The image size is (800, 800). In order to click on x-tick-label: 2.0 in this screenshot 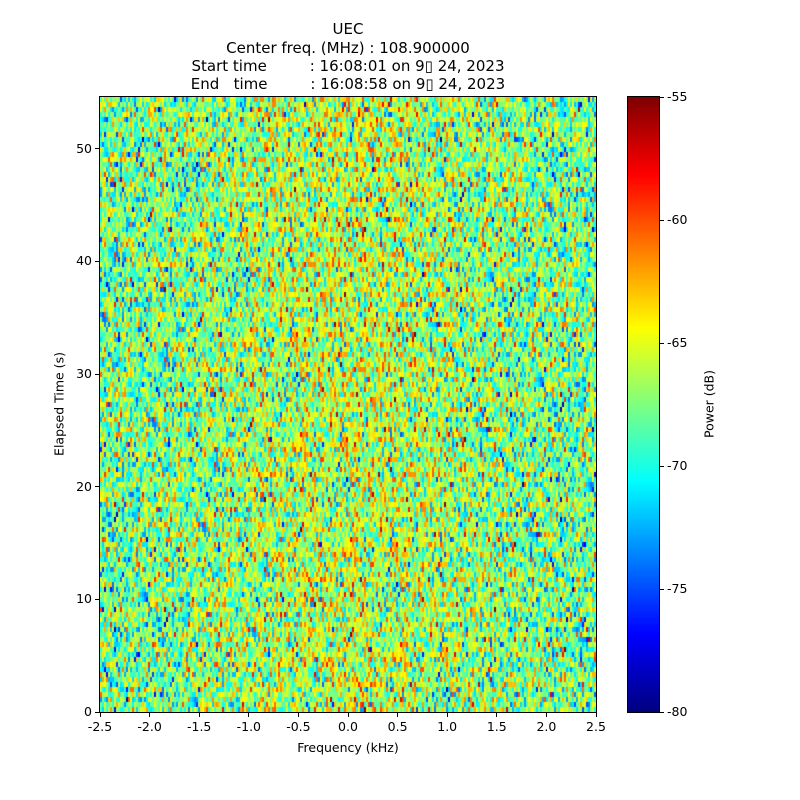, I will do `click(546, 726)`.